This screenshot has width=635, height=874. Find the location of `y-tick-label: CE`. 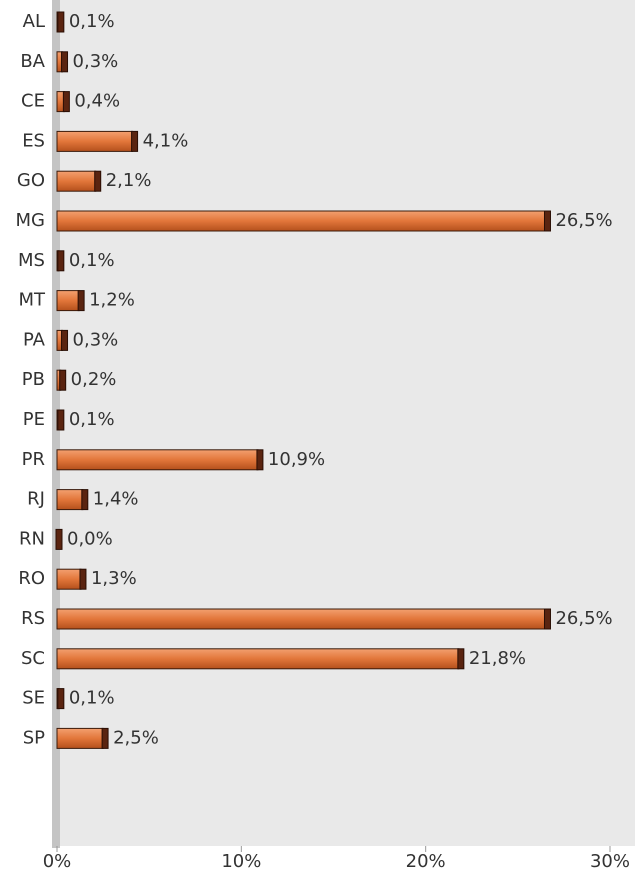

y-tick-label: CE is located at coordinates (33, 101).